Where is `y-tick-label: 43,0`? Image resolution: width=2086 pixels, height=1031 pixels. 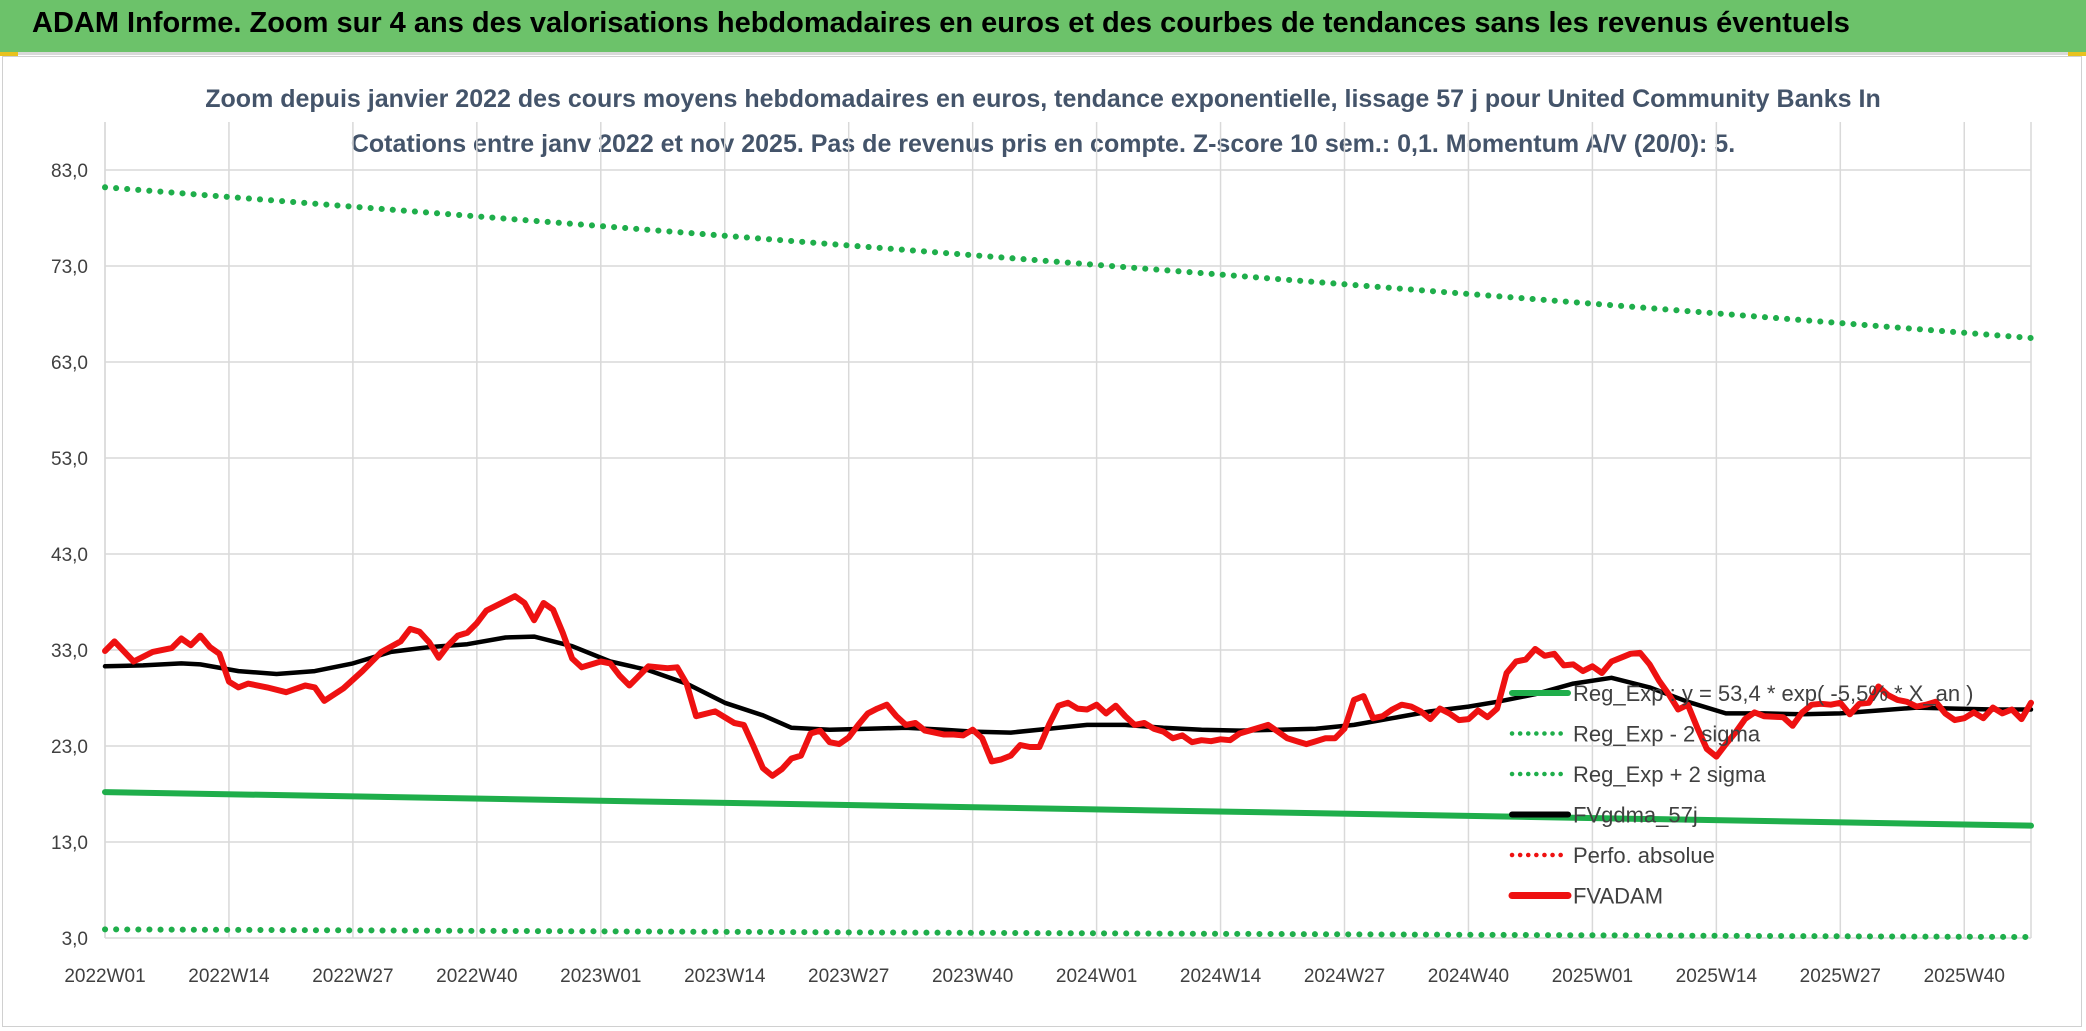
y-tick-label: 43,0 is located at coordinates (69, 555).